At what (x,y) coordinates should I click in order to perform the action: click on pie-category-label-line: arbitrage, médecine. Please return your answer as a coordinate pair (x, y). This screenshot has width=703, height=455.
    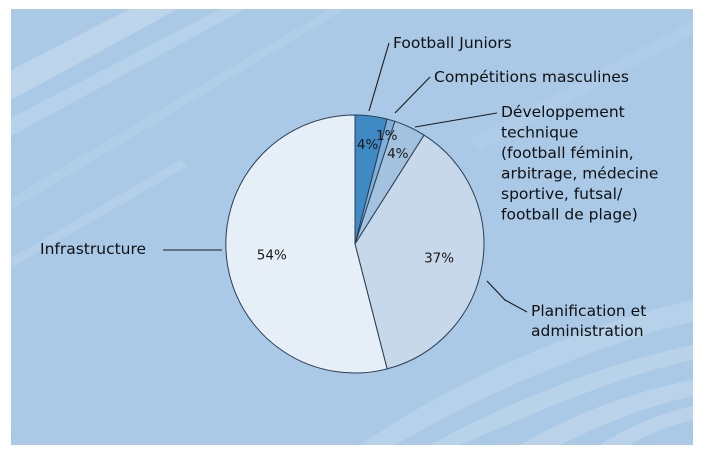
    Looking at the image, I should click on (579, 174).